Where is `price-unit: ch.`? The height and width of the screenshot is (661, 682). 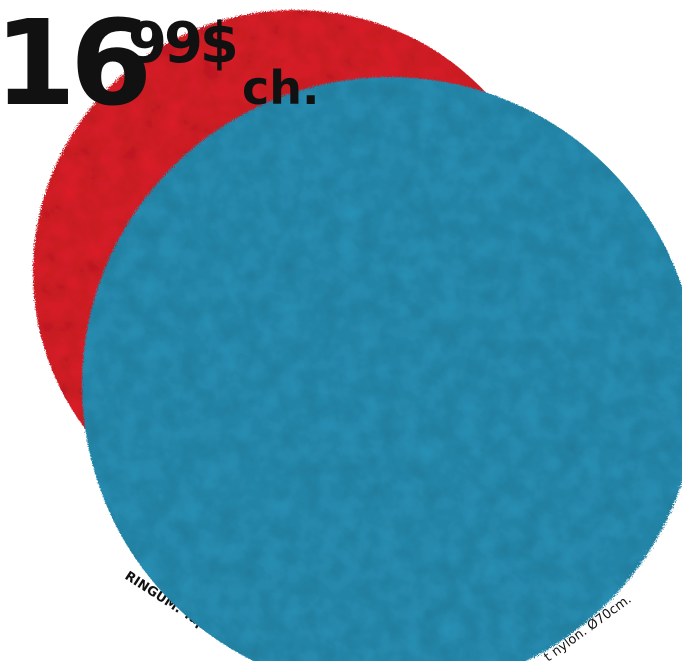 price-unit: ch. is located at coordinates (281, 88).